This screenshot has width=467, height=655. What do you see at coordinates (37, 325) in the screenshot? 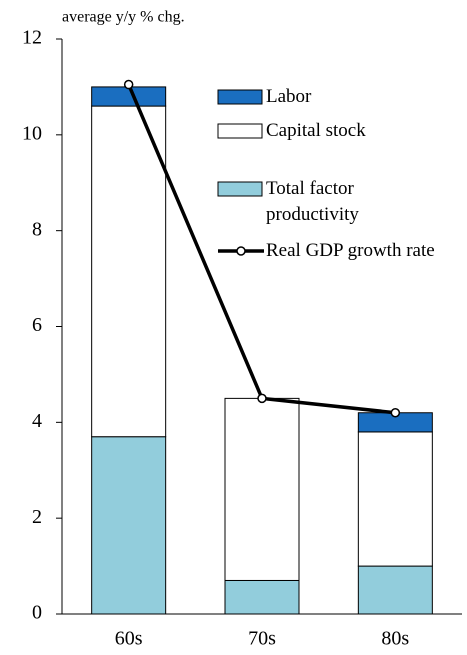
I see `y-tick-label: 6` at bounding box center [37, 325].